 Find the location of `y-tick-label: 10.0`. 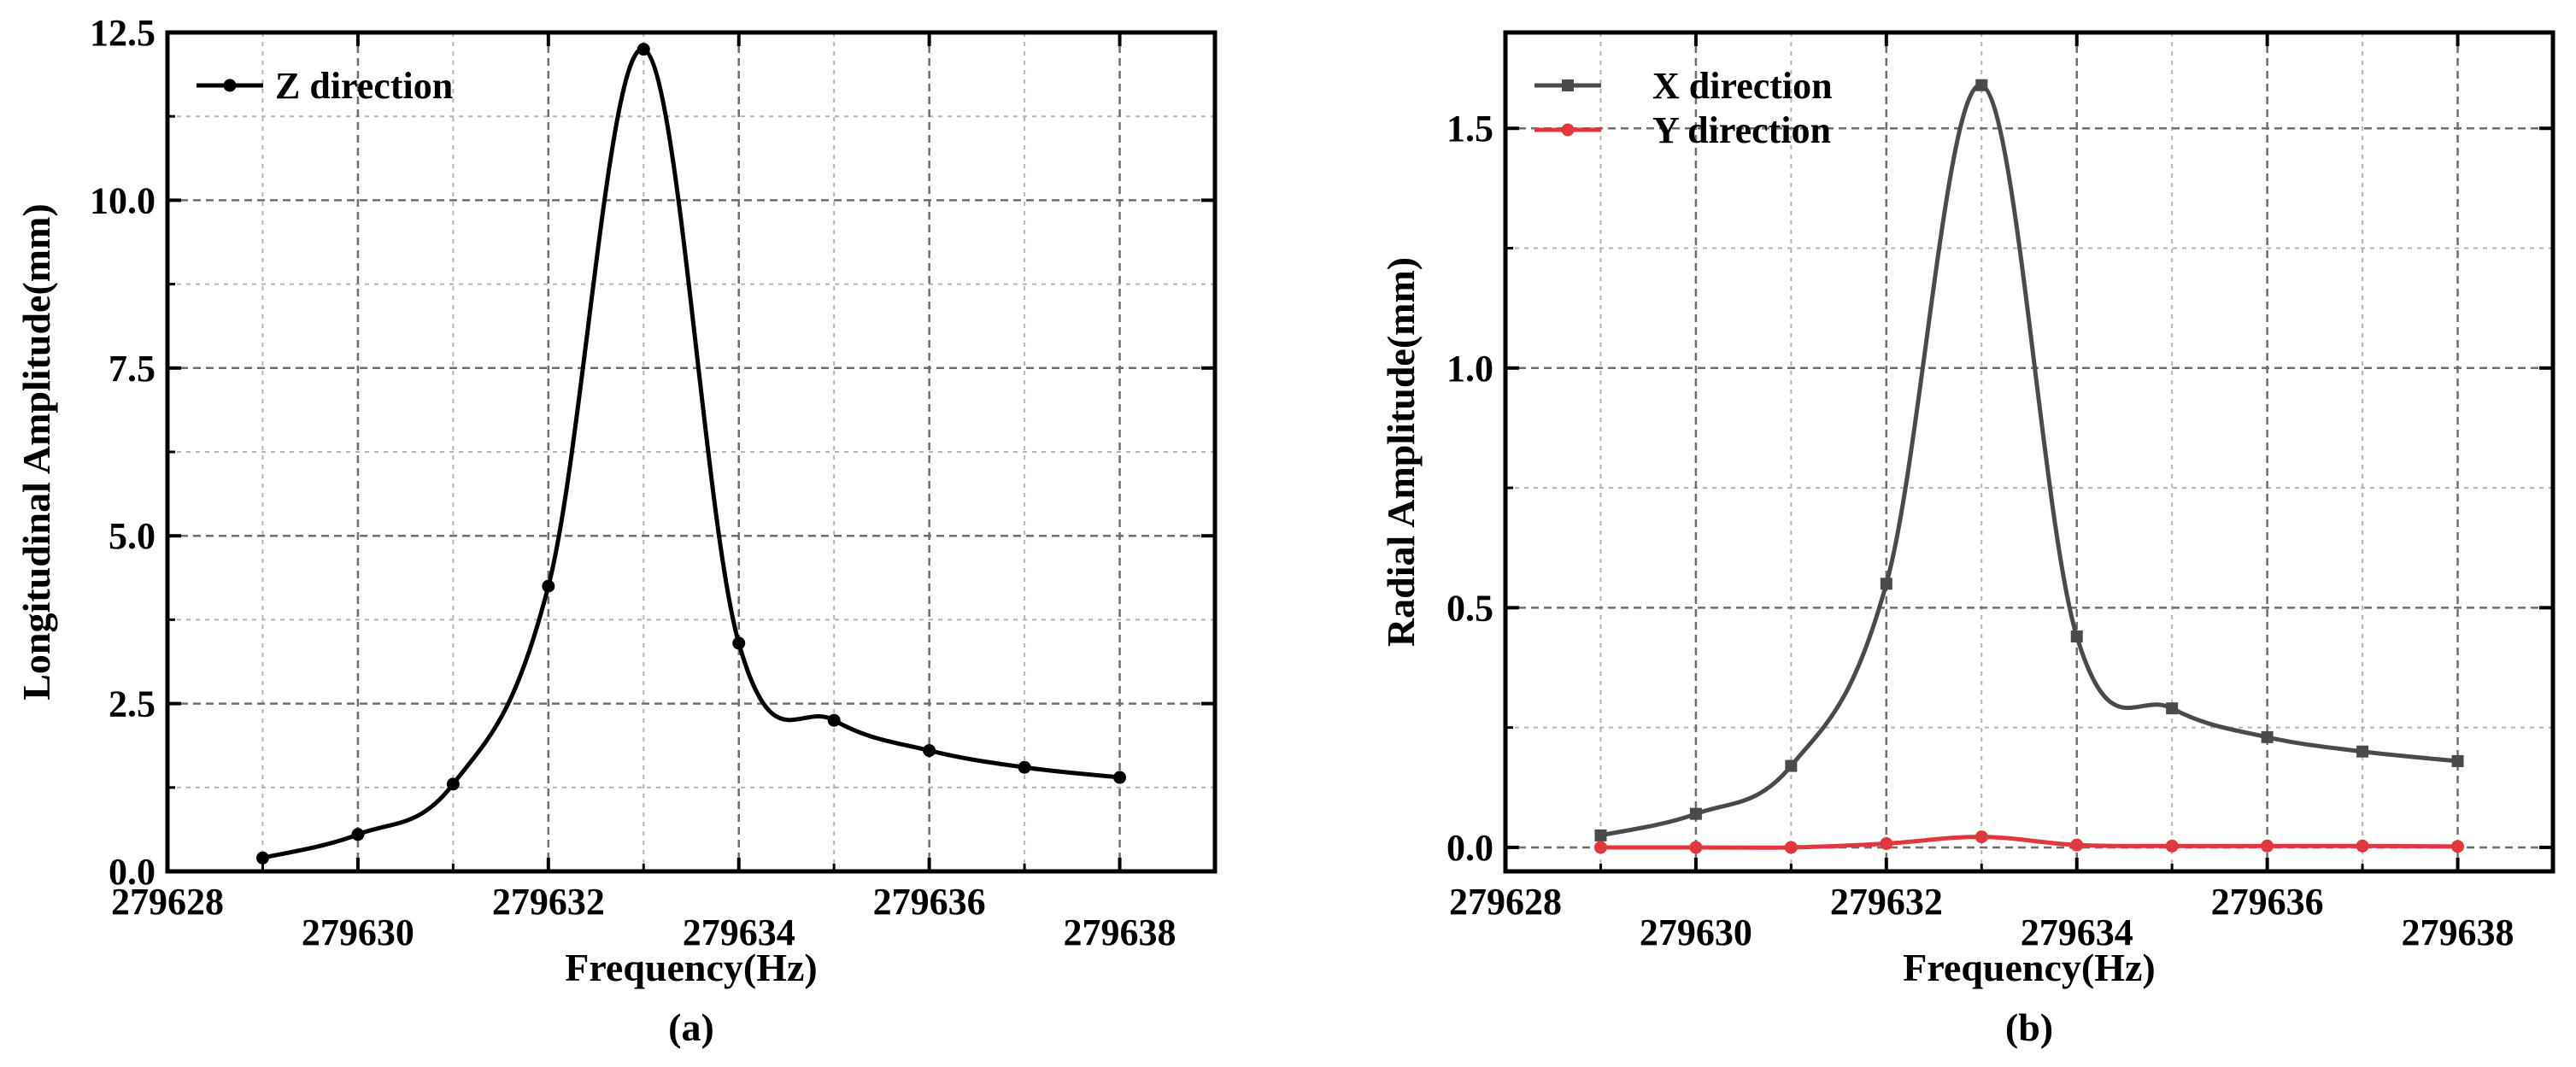

y-tick-label: 10.0 is located at coordinates (122, 200).